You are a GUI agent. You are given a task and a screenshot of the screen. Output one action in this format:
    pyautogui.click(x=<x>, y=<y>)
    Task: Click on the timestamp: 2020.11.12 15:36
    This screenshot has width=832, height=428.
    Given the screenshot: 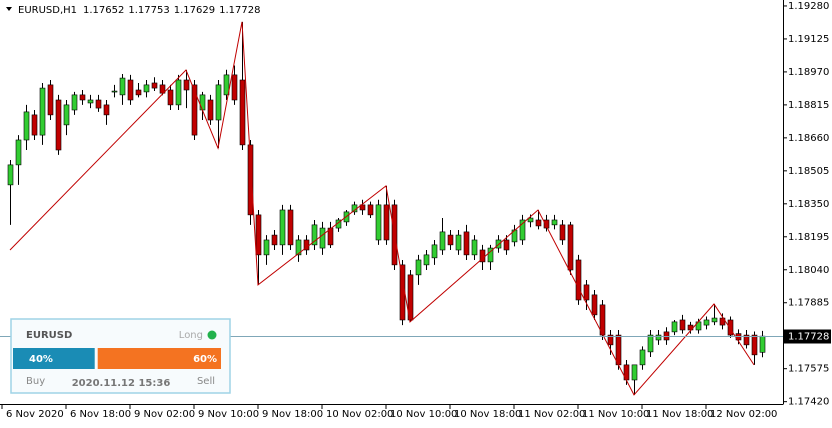 What is the action you would take?
    pyautogui.click(x=121, y=383)
    